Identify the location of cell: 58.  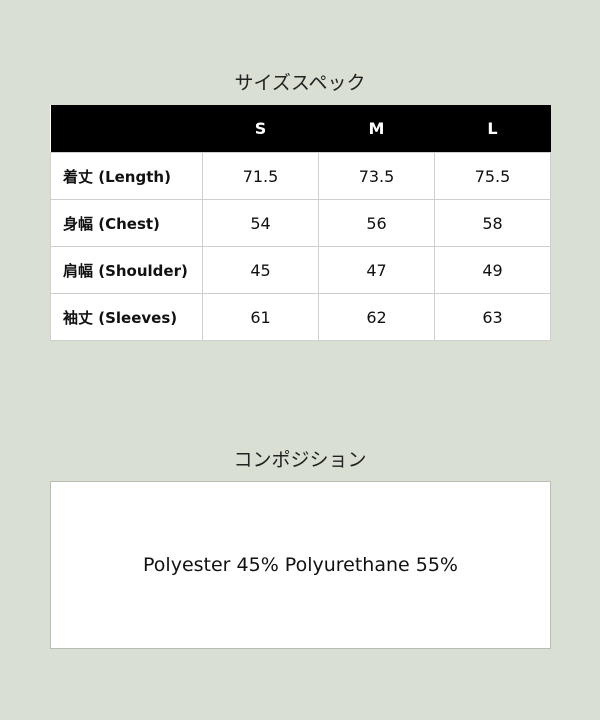
(492, 223).